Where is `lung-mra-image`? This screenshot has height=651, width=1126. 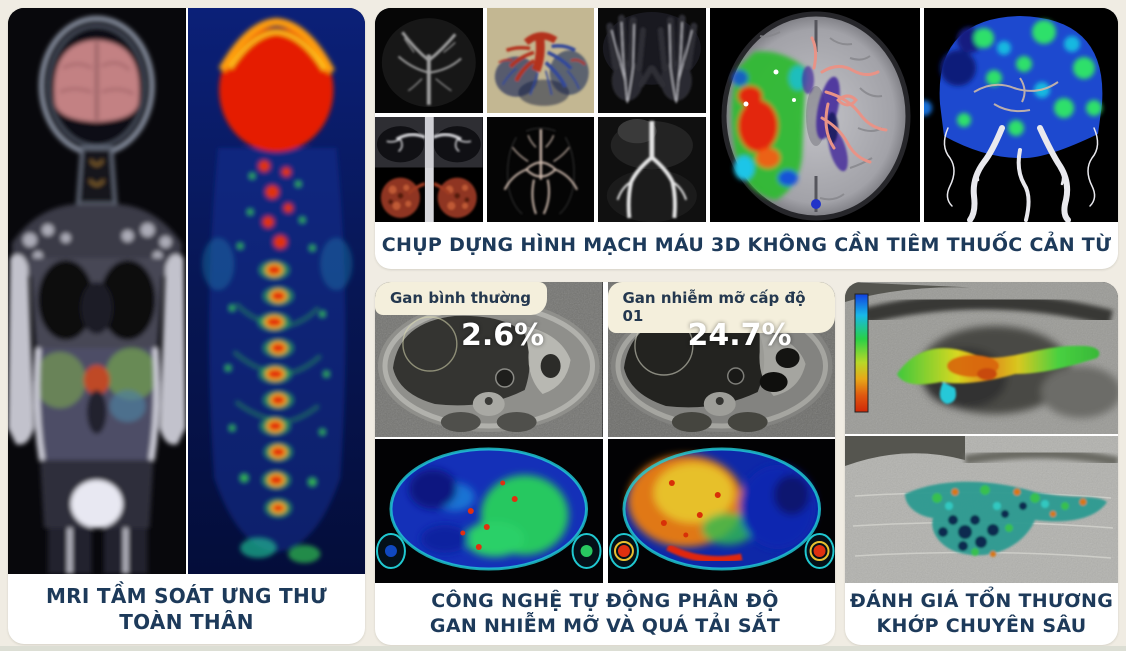 lung-mra-image is located at coordinates (429, 60).